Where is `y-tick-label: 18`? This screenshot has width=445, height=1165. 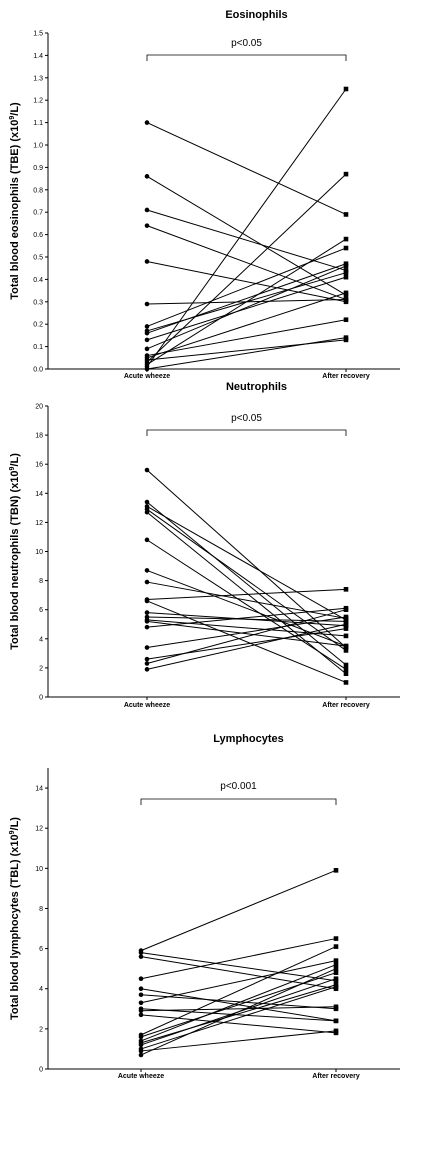
y-tick-label: 18 is located at coordinates (39, 436).